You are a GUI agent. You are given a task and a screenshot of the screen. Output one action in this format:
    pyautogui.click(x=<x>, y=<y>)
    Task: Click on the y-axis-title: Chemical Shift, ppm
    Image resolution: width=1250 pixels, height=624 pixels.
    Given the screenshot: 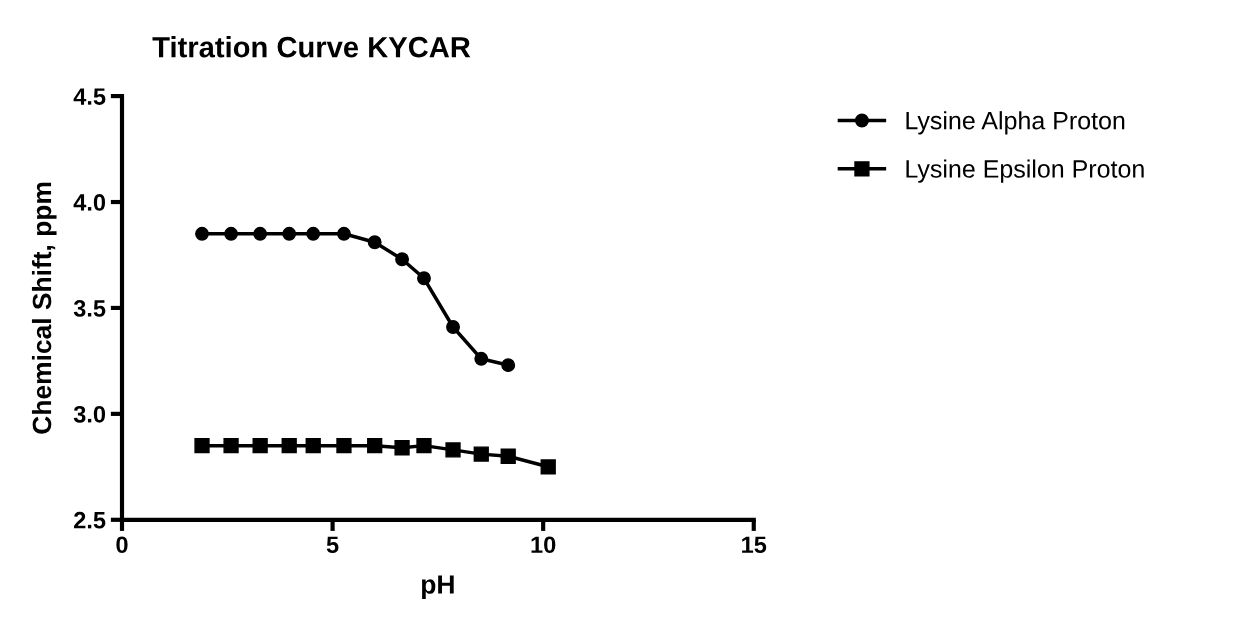 What is the action you would take?
    pyautogui.click(x=44, y=308)
    